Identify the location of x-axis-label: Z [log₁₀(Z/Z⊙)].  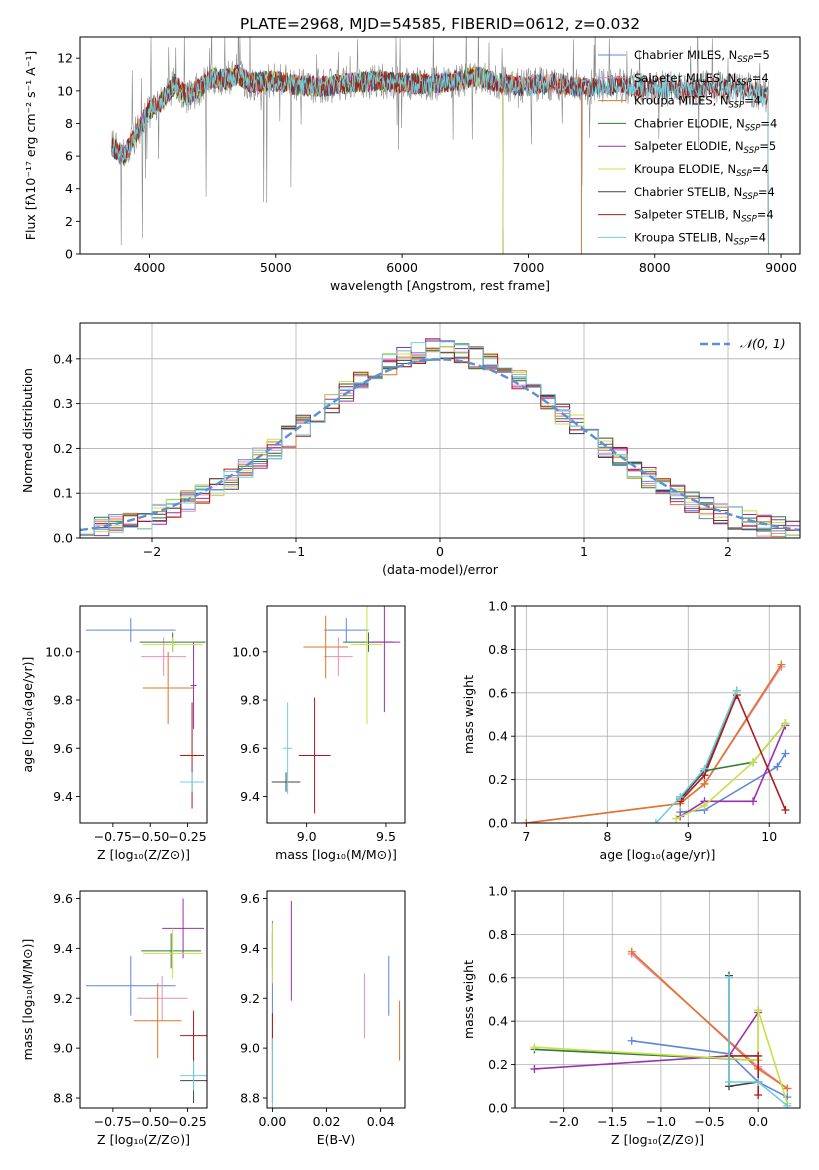
(143, 1139).